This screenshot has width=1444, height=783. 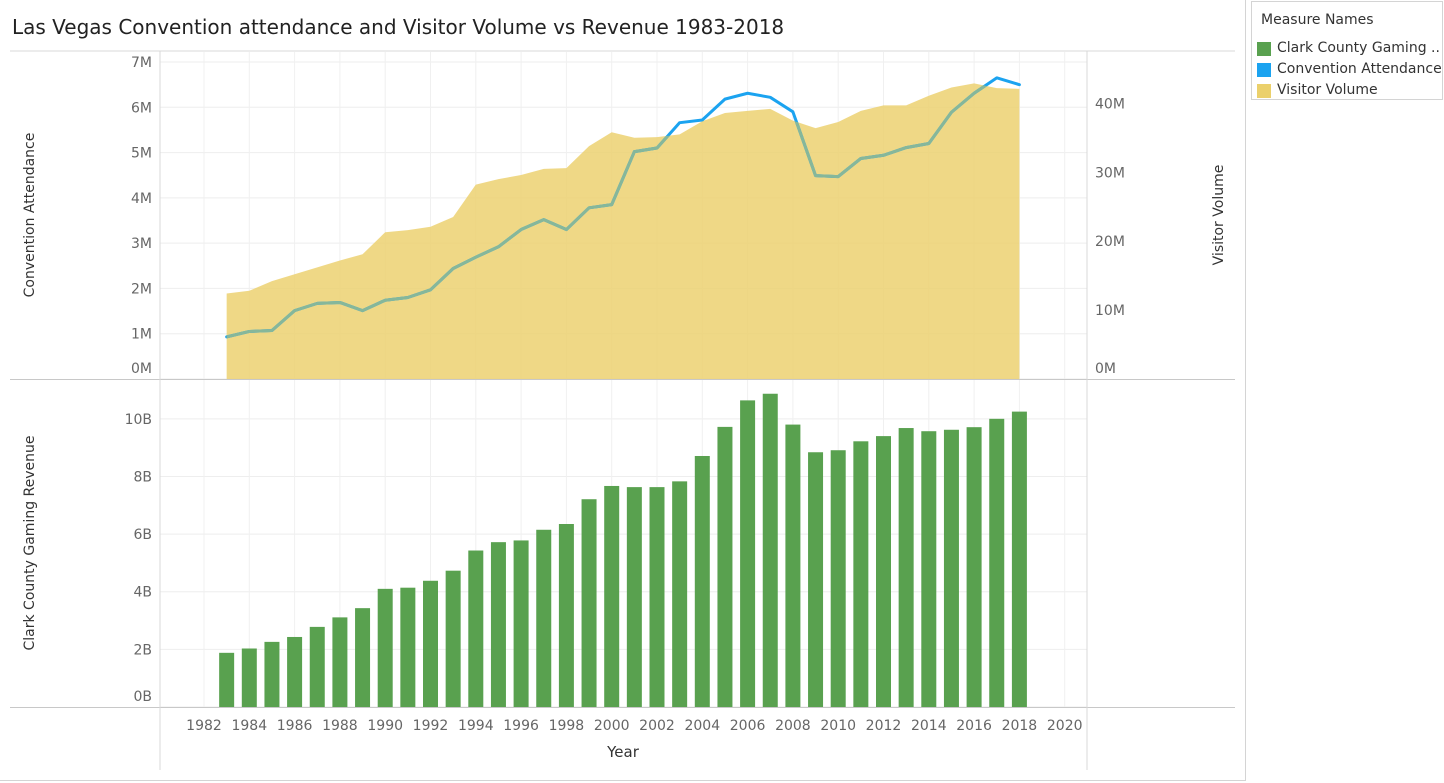 I want to click on x-tick-label: 2018, so click(x=1020, y=726).